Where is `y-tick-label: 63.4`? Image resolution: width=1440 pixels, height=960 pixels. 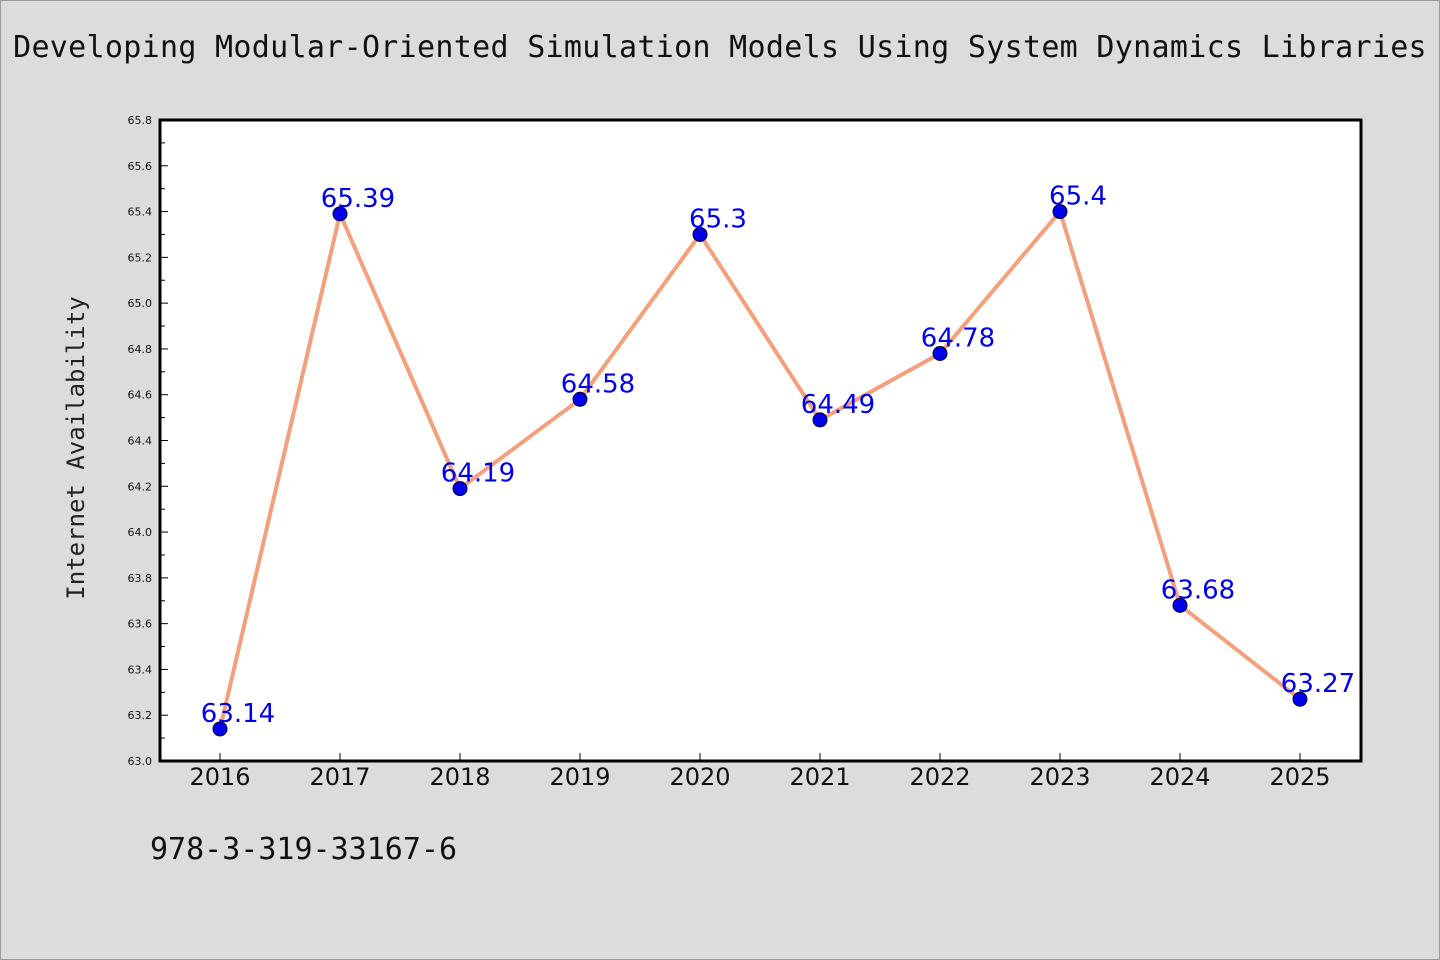 y-tick-label: 63.4 is located at coordinates (140, 669).